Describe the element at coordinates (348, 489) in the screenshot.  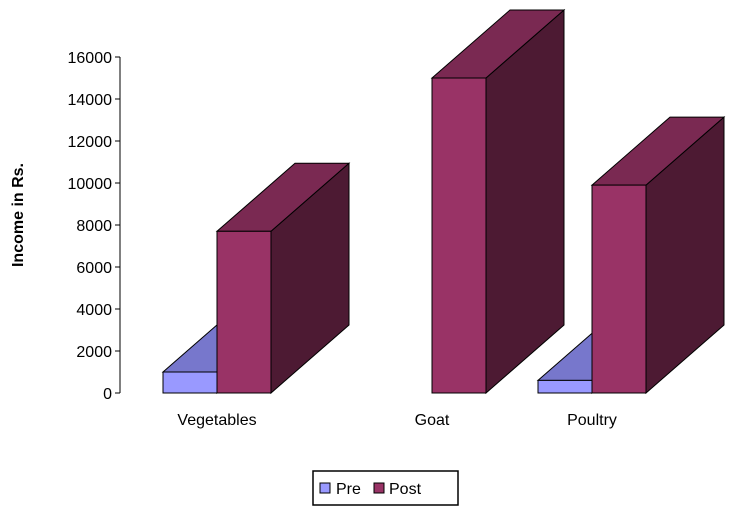
I see `legend-label-pre: Pre` at that location.